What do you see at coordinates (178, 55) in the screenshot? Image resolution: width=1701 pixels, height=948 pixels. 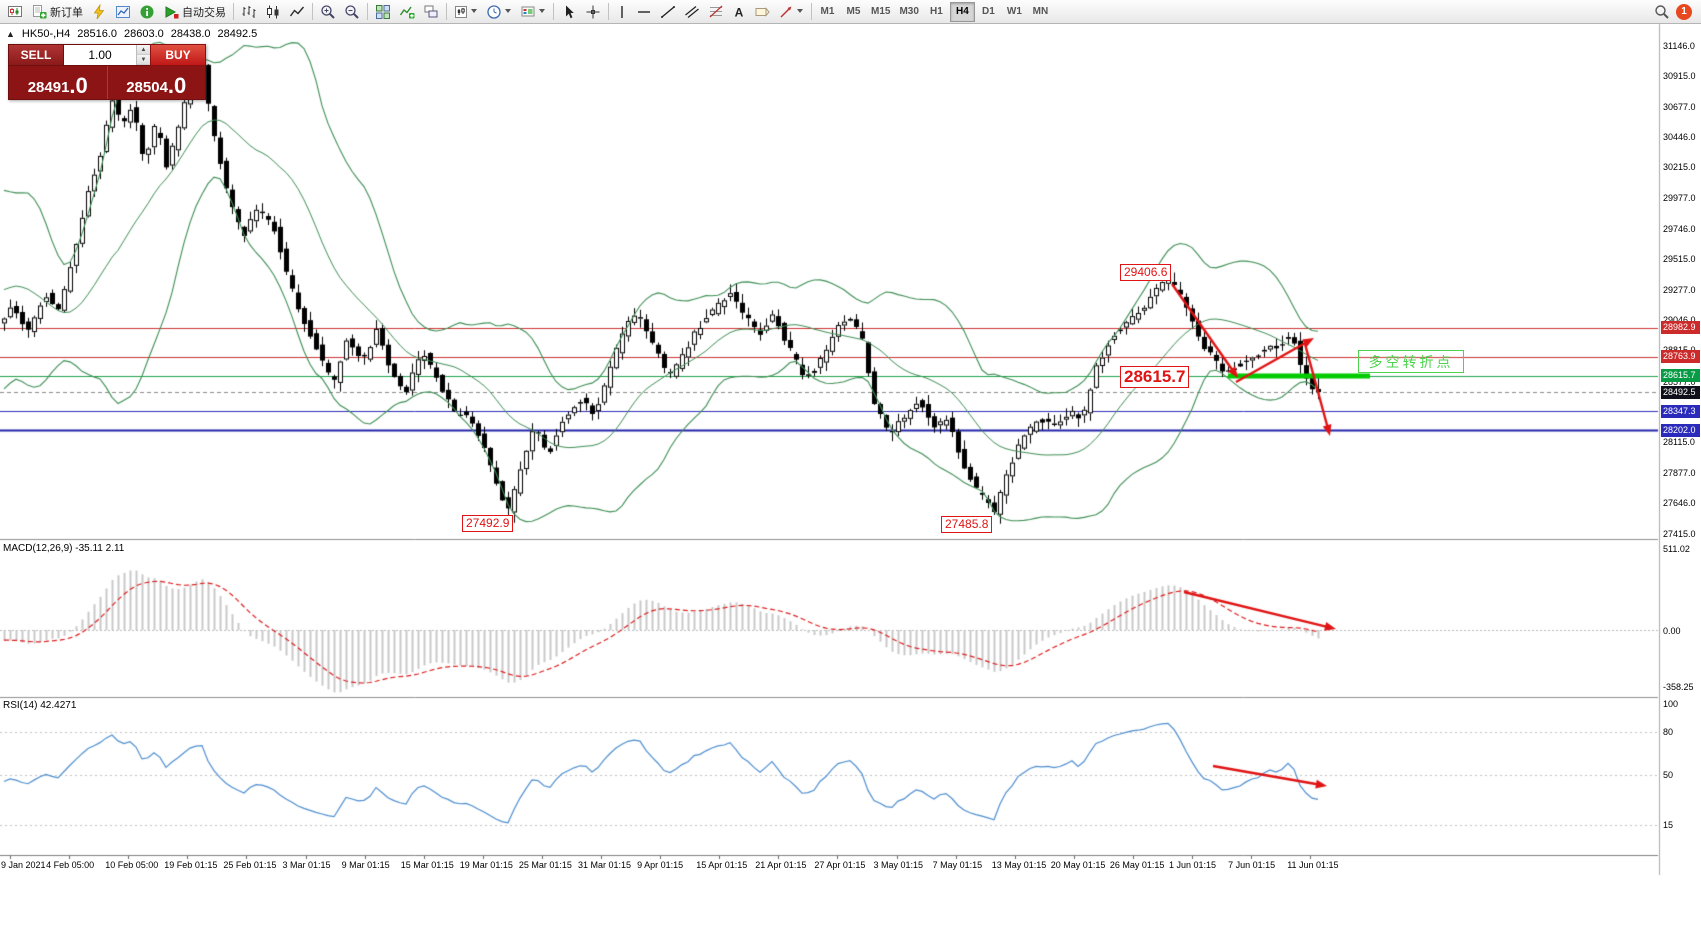 I see `buy-button: BUY` at bounding box center [178, 55].